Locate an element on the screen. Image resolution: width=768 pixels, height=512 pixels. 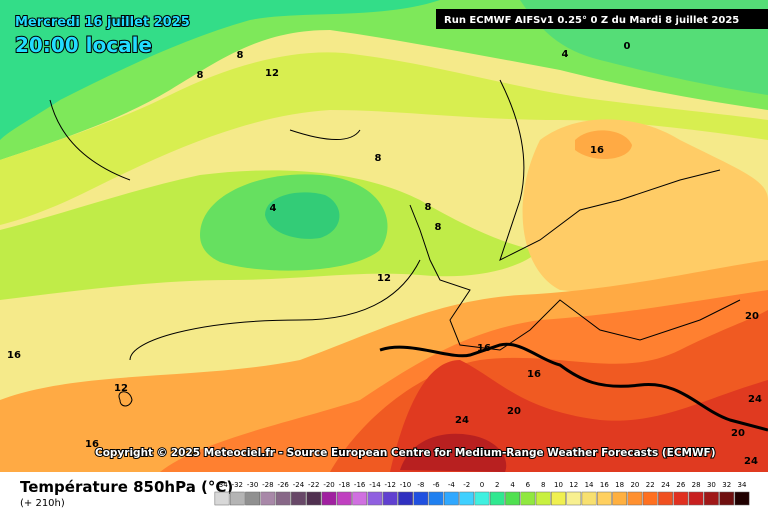
legend-label: 20 is located at coordinates (634, 485).